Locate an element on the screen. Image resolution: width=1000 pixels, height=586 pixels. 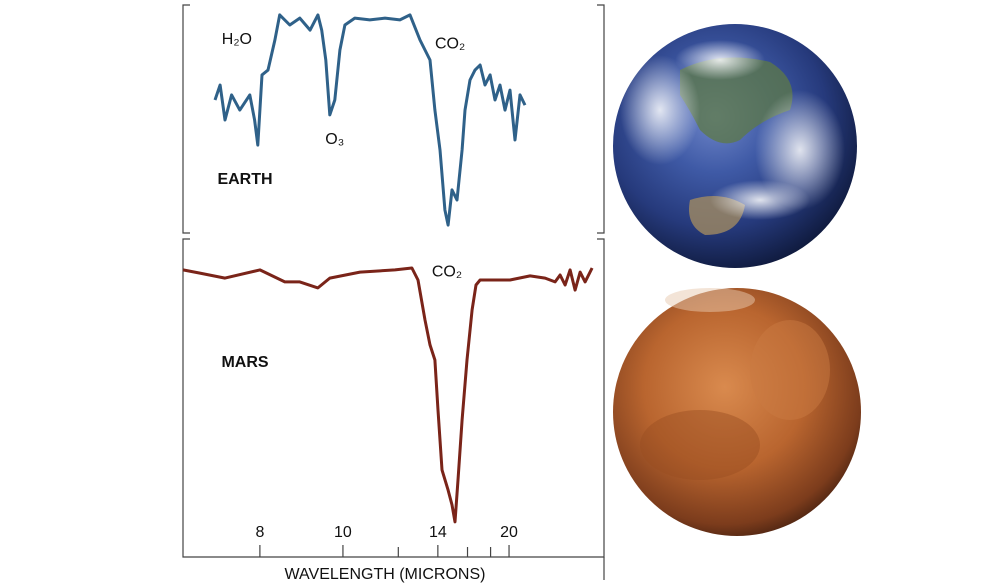
mars-image is located at coordinates (737, 412).